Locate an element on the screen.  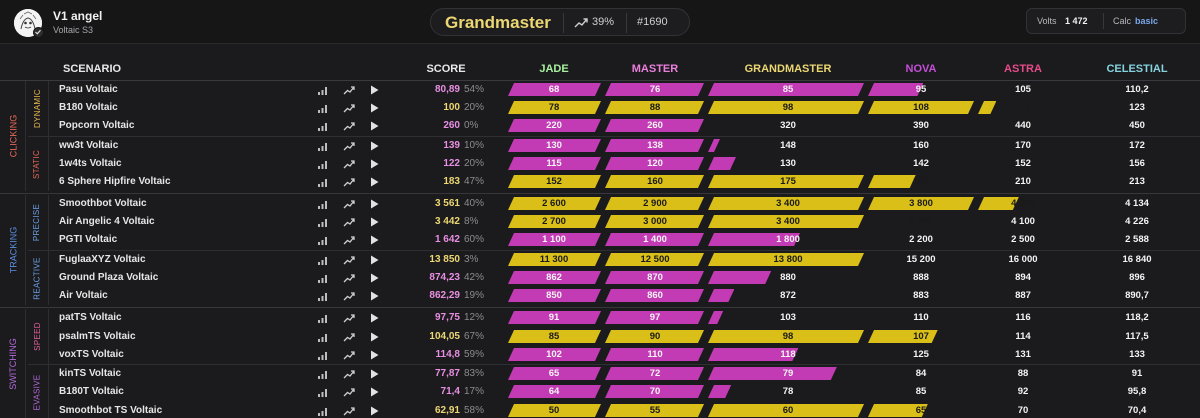
scenario-row: voxTS Voltaic 114,8 59% 102 110 118 125 131 133 is located at coordinates (625, 355).